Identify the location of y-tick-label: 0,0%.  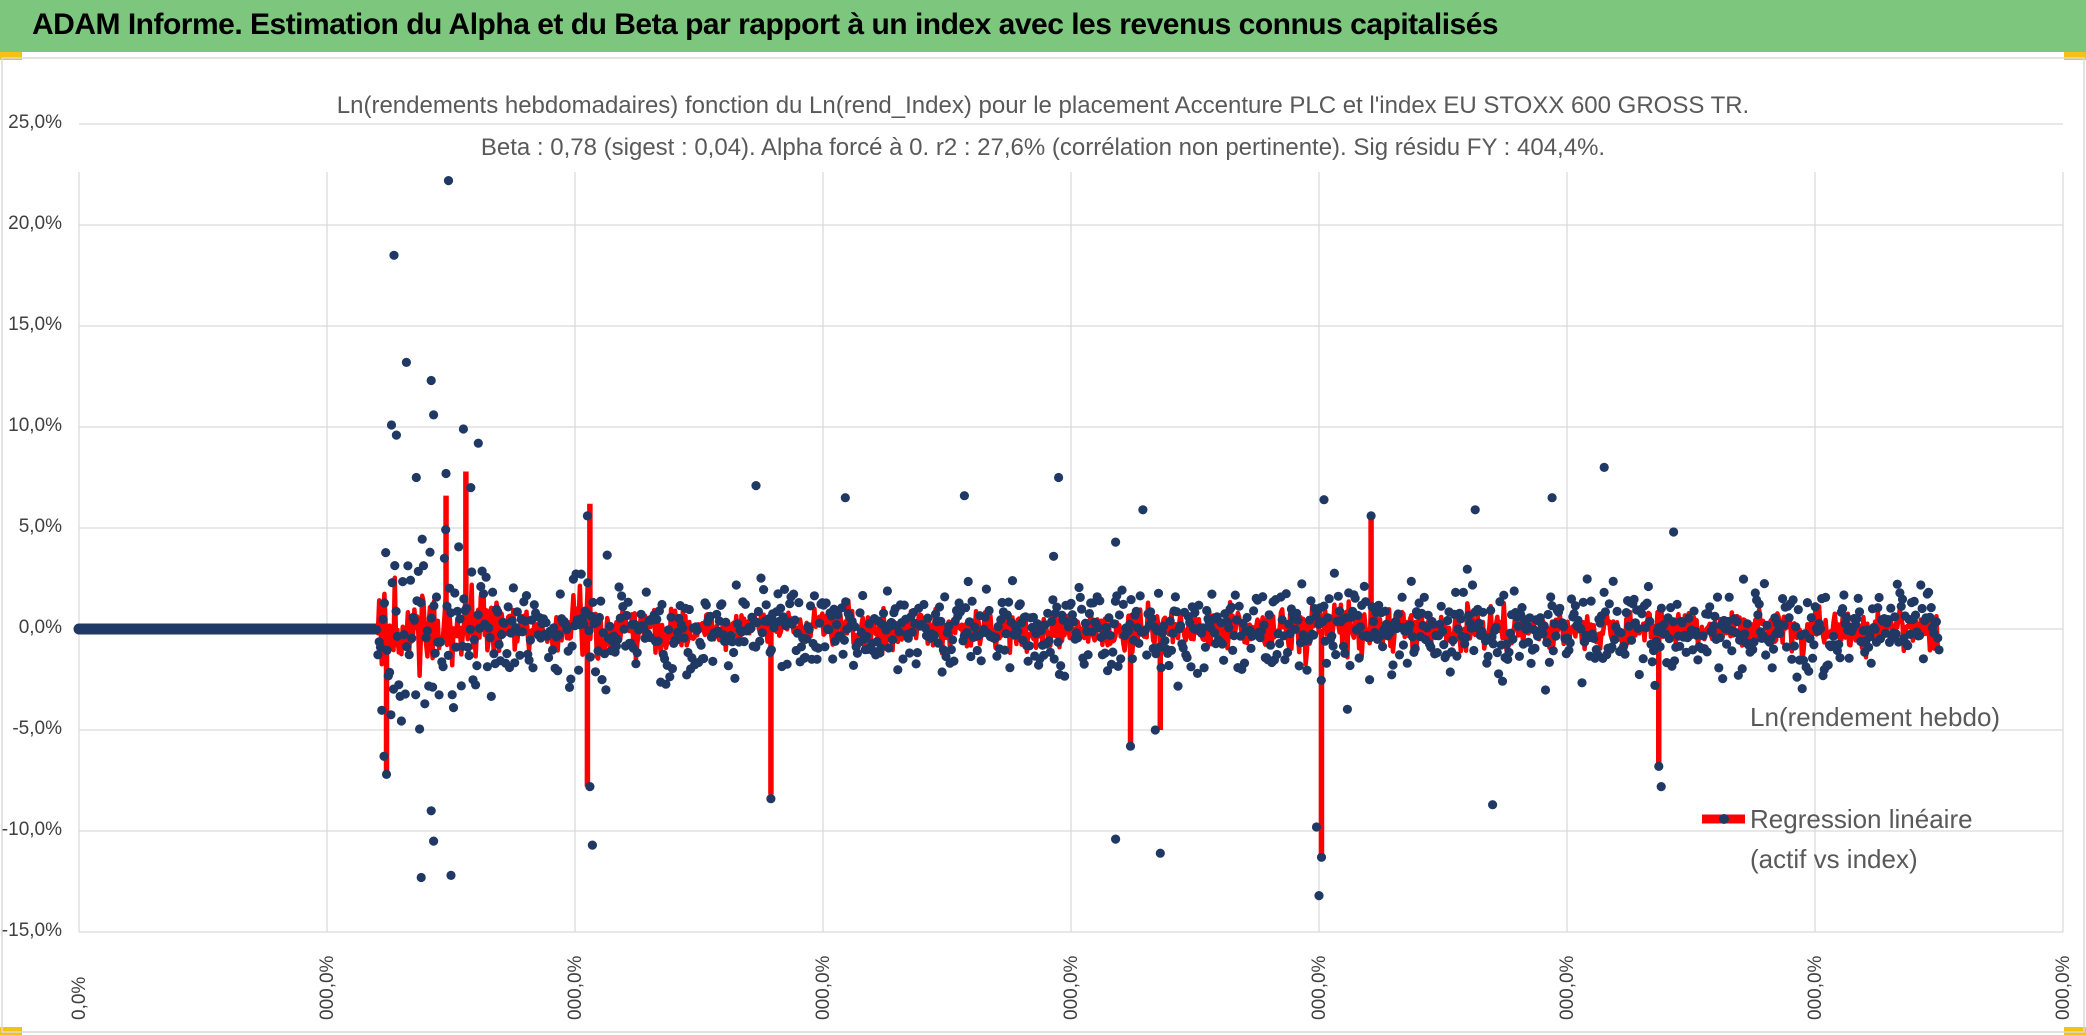
(40, 627).